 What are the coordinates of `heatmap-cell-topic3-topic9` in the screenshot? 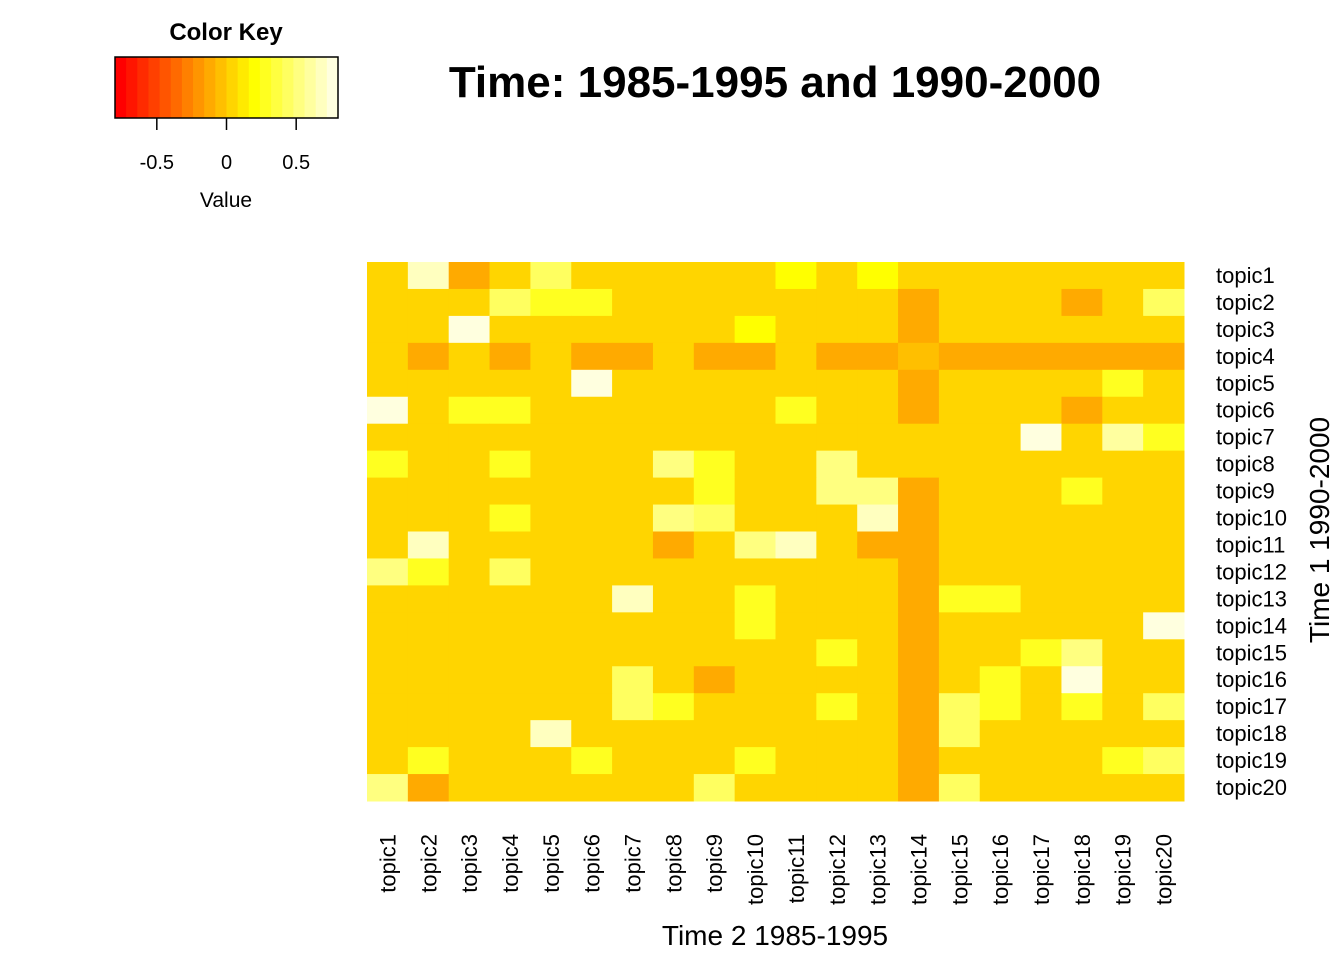 It's located at (714, 329).